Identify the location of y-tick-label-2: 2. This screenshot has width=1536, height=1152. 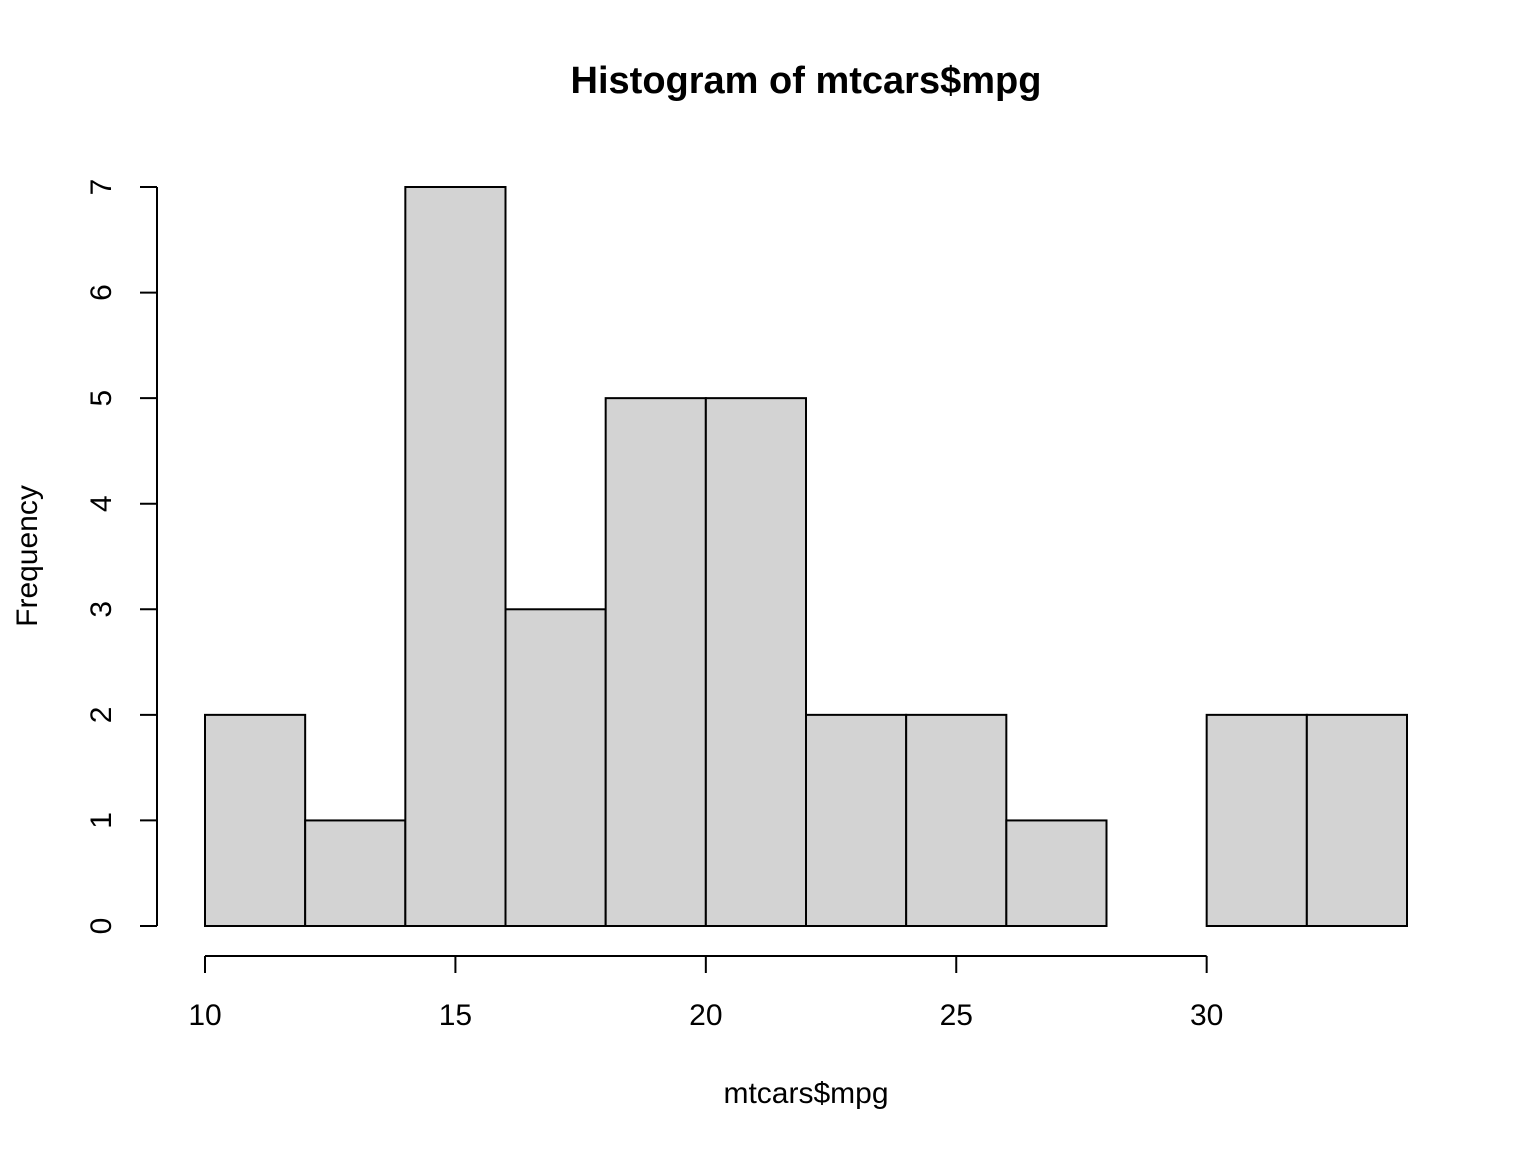
(101, 715).